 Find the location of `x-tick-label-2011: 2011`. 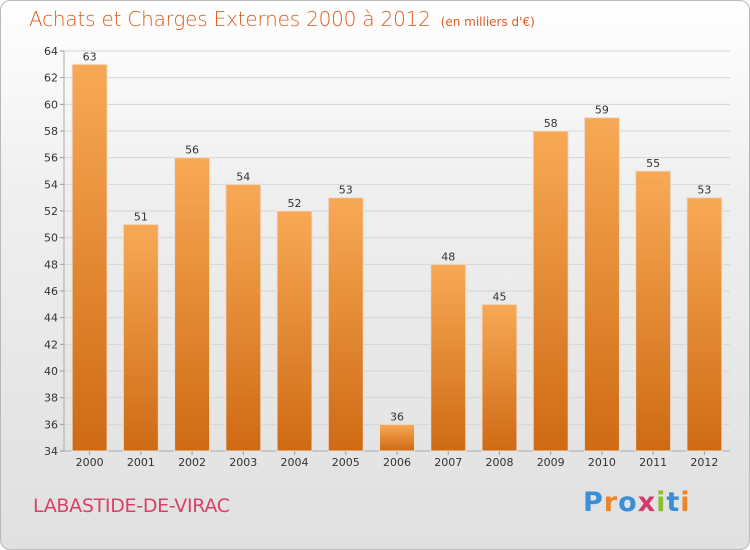

x-tick-label-2011: 2011 is located at coordinates (653, 462).